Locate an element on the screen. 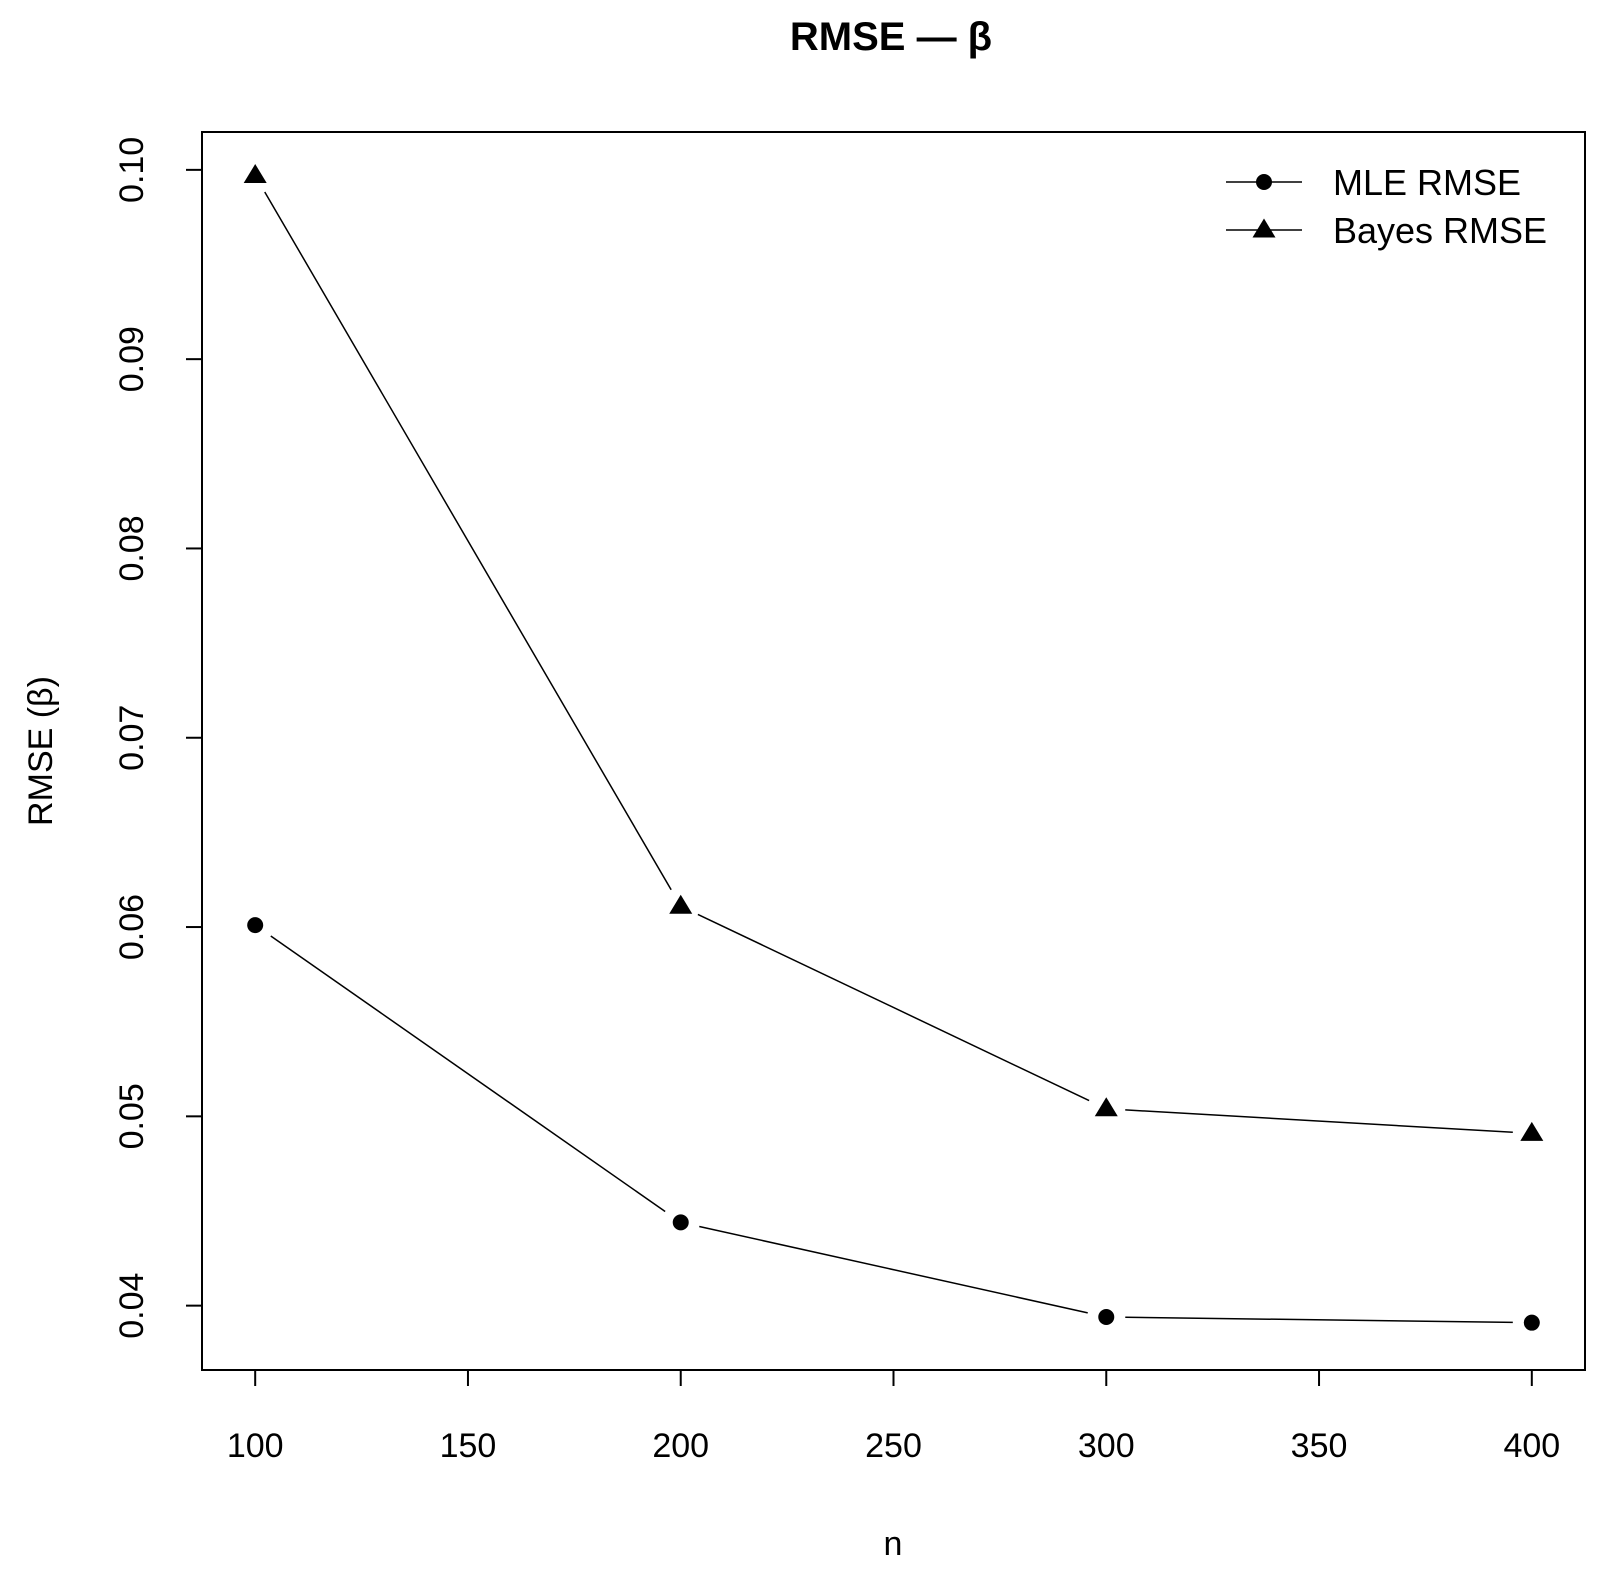 The width and height of the screenshot is (1597, 1575). y-axis-label: RMSE (β) is located at coordinates (41, 751).